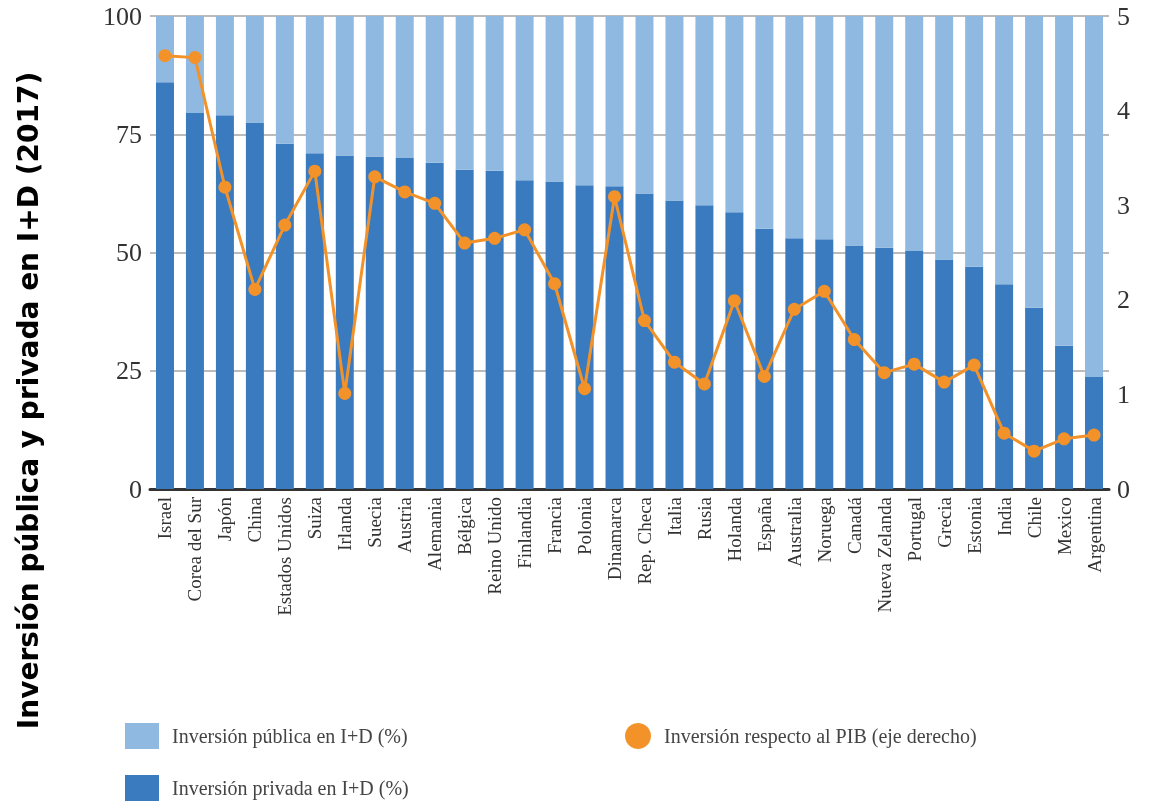 This screenshot has height=801, width=1169. I want to click on y-tick-label: 100, so click(122, 16).